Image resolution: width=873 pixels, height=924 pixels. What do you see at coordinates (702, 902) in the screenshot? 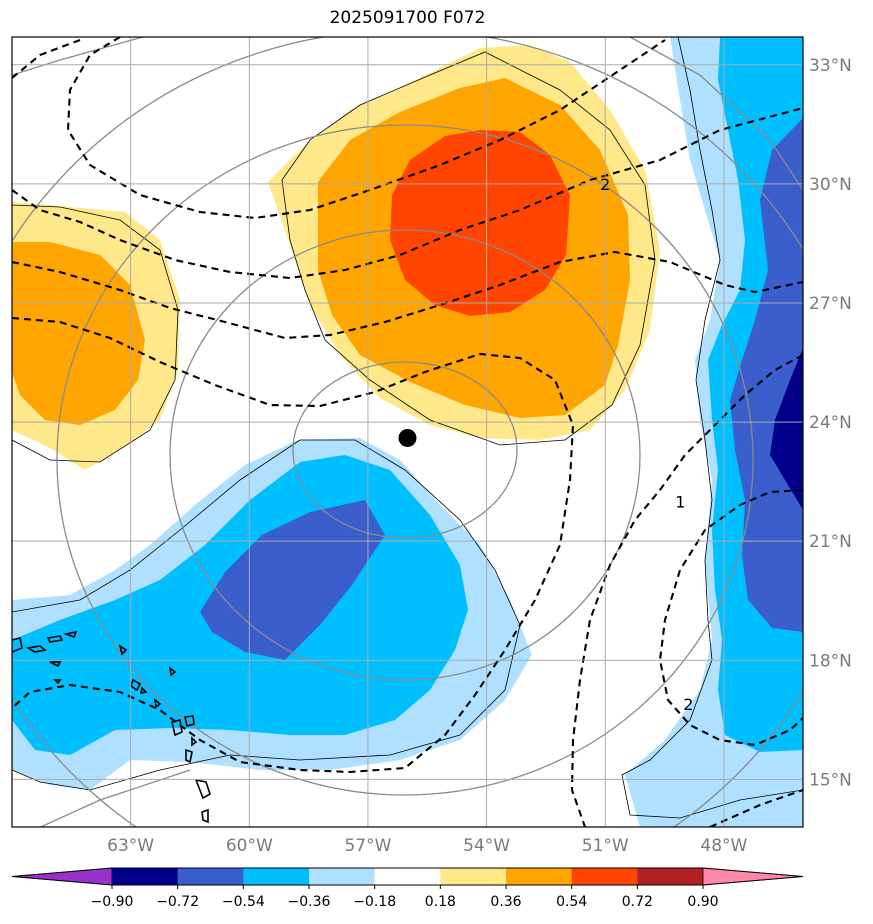
I see `colorbar-tick-label: 0.90` at bounding box center [702, 902].